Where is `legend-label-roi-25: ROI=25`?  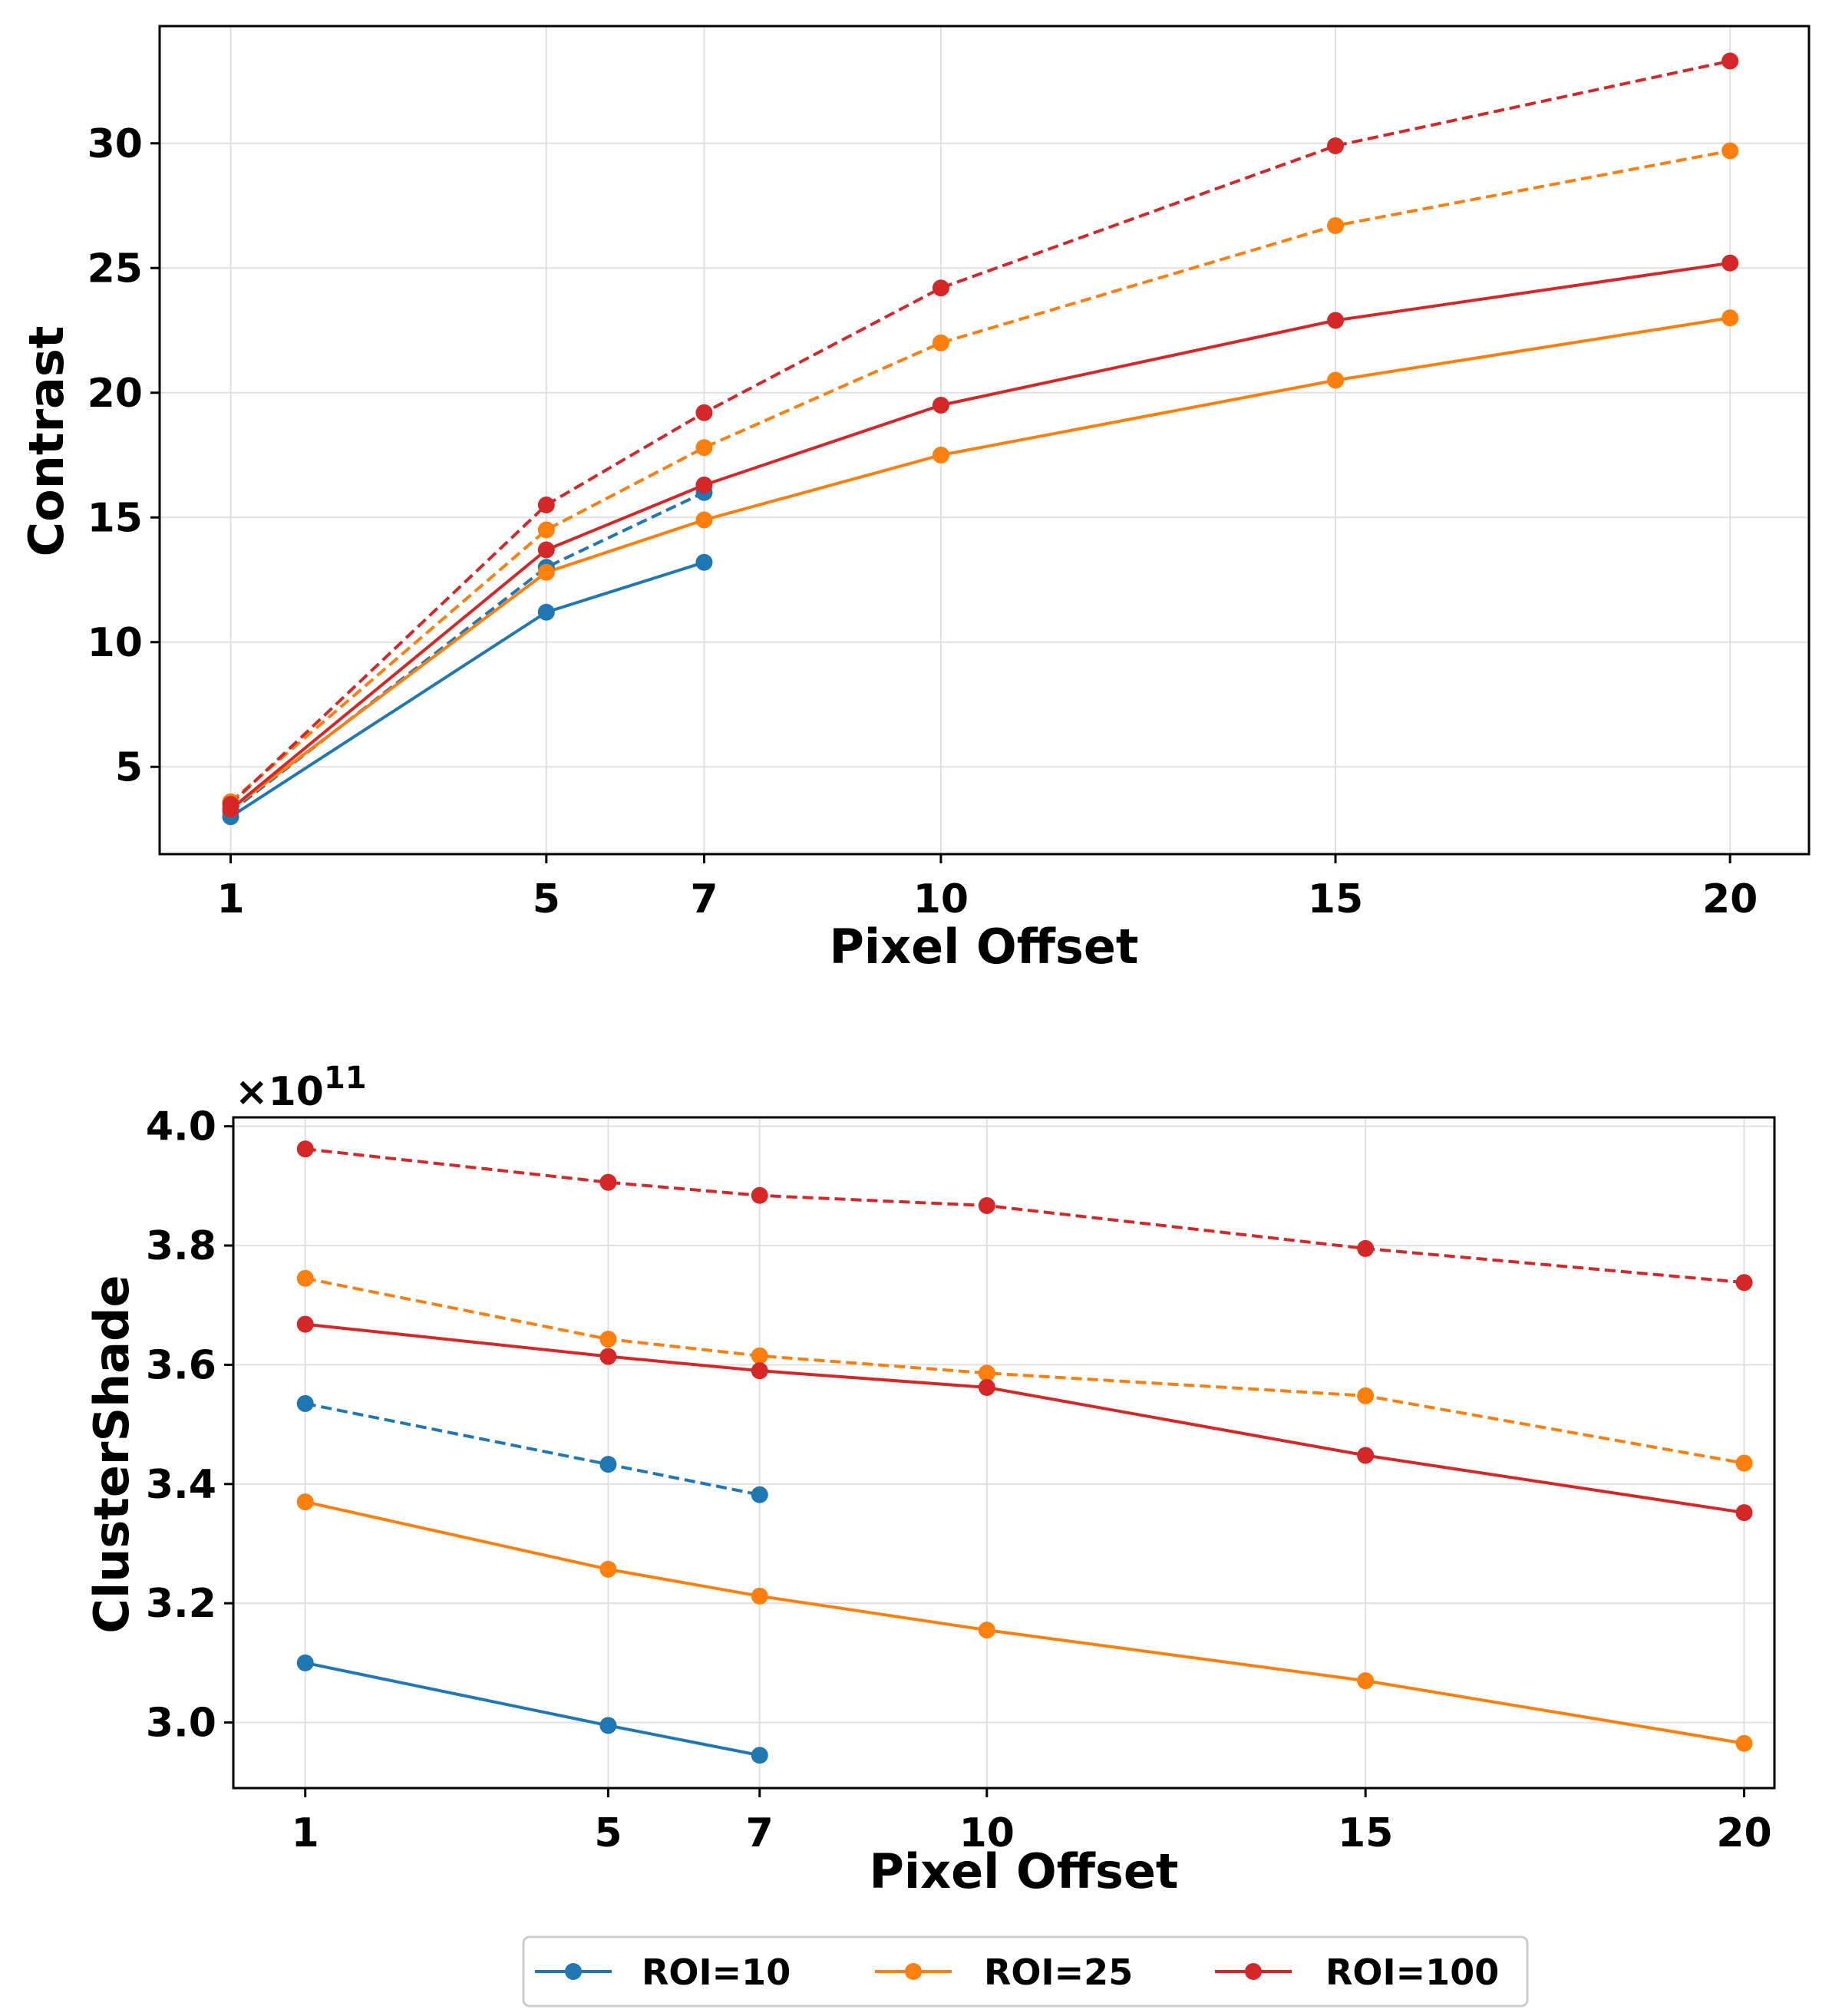
legend-label-roi-25: ROI=25 is located at coordinates (1059, 1972).